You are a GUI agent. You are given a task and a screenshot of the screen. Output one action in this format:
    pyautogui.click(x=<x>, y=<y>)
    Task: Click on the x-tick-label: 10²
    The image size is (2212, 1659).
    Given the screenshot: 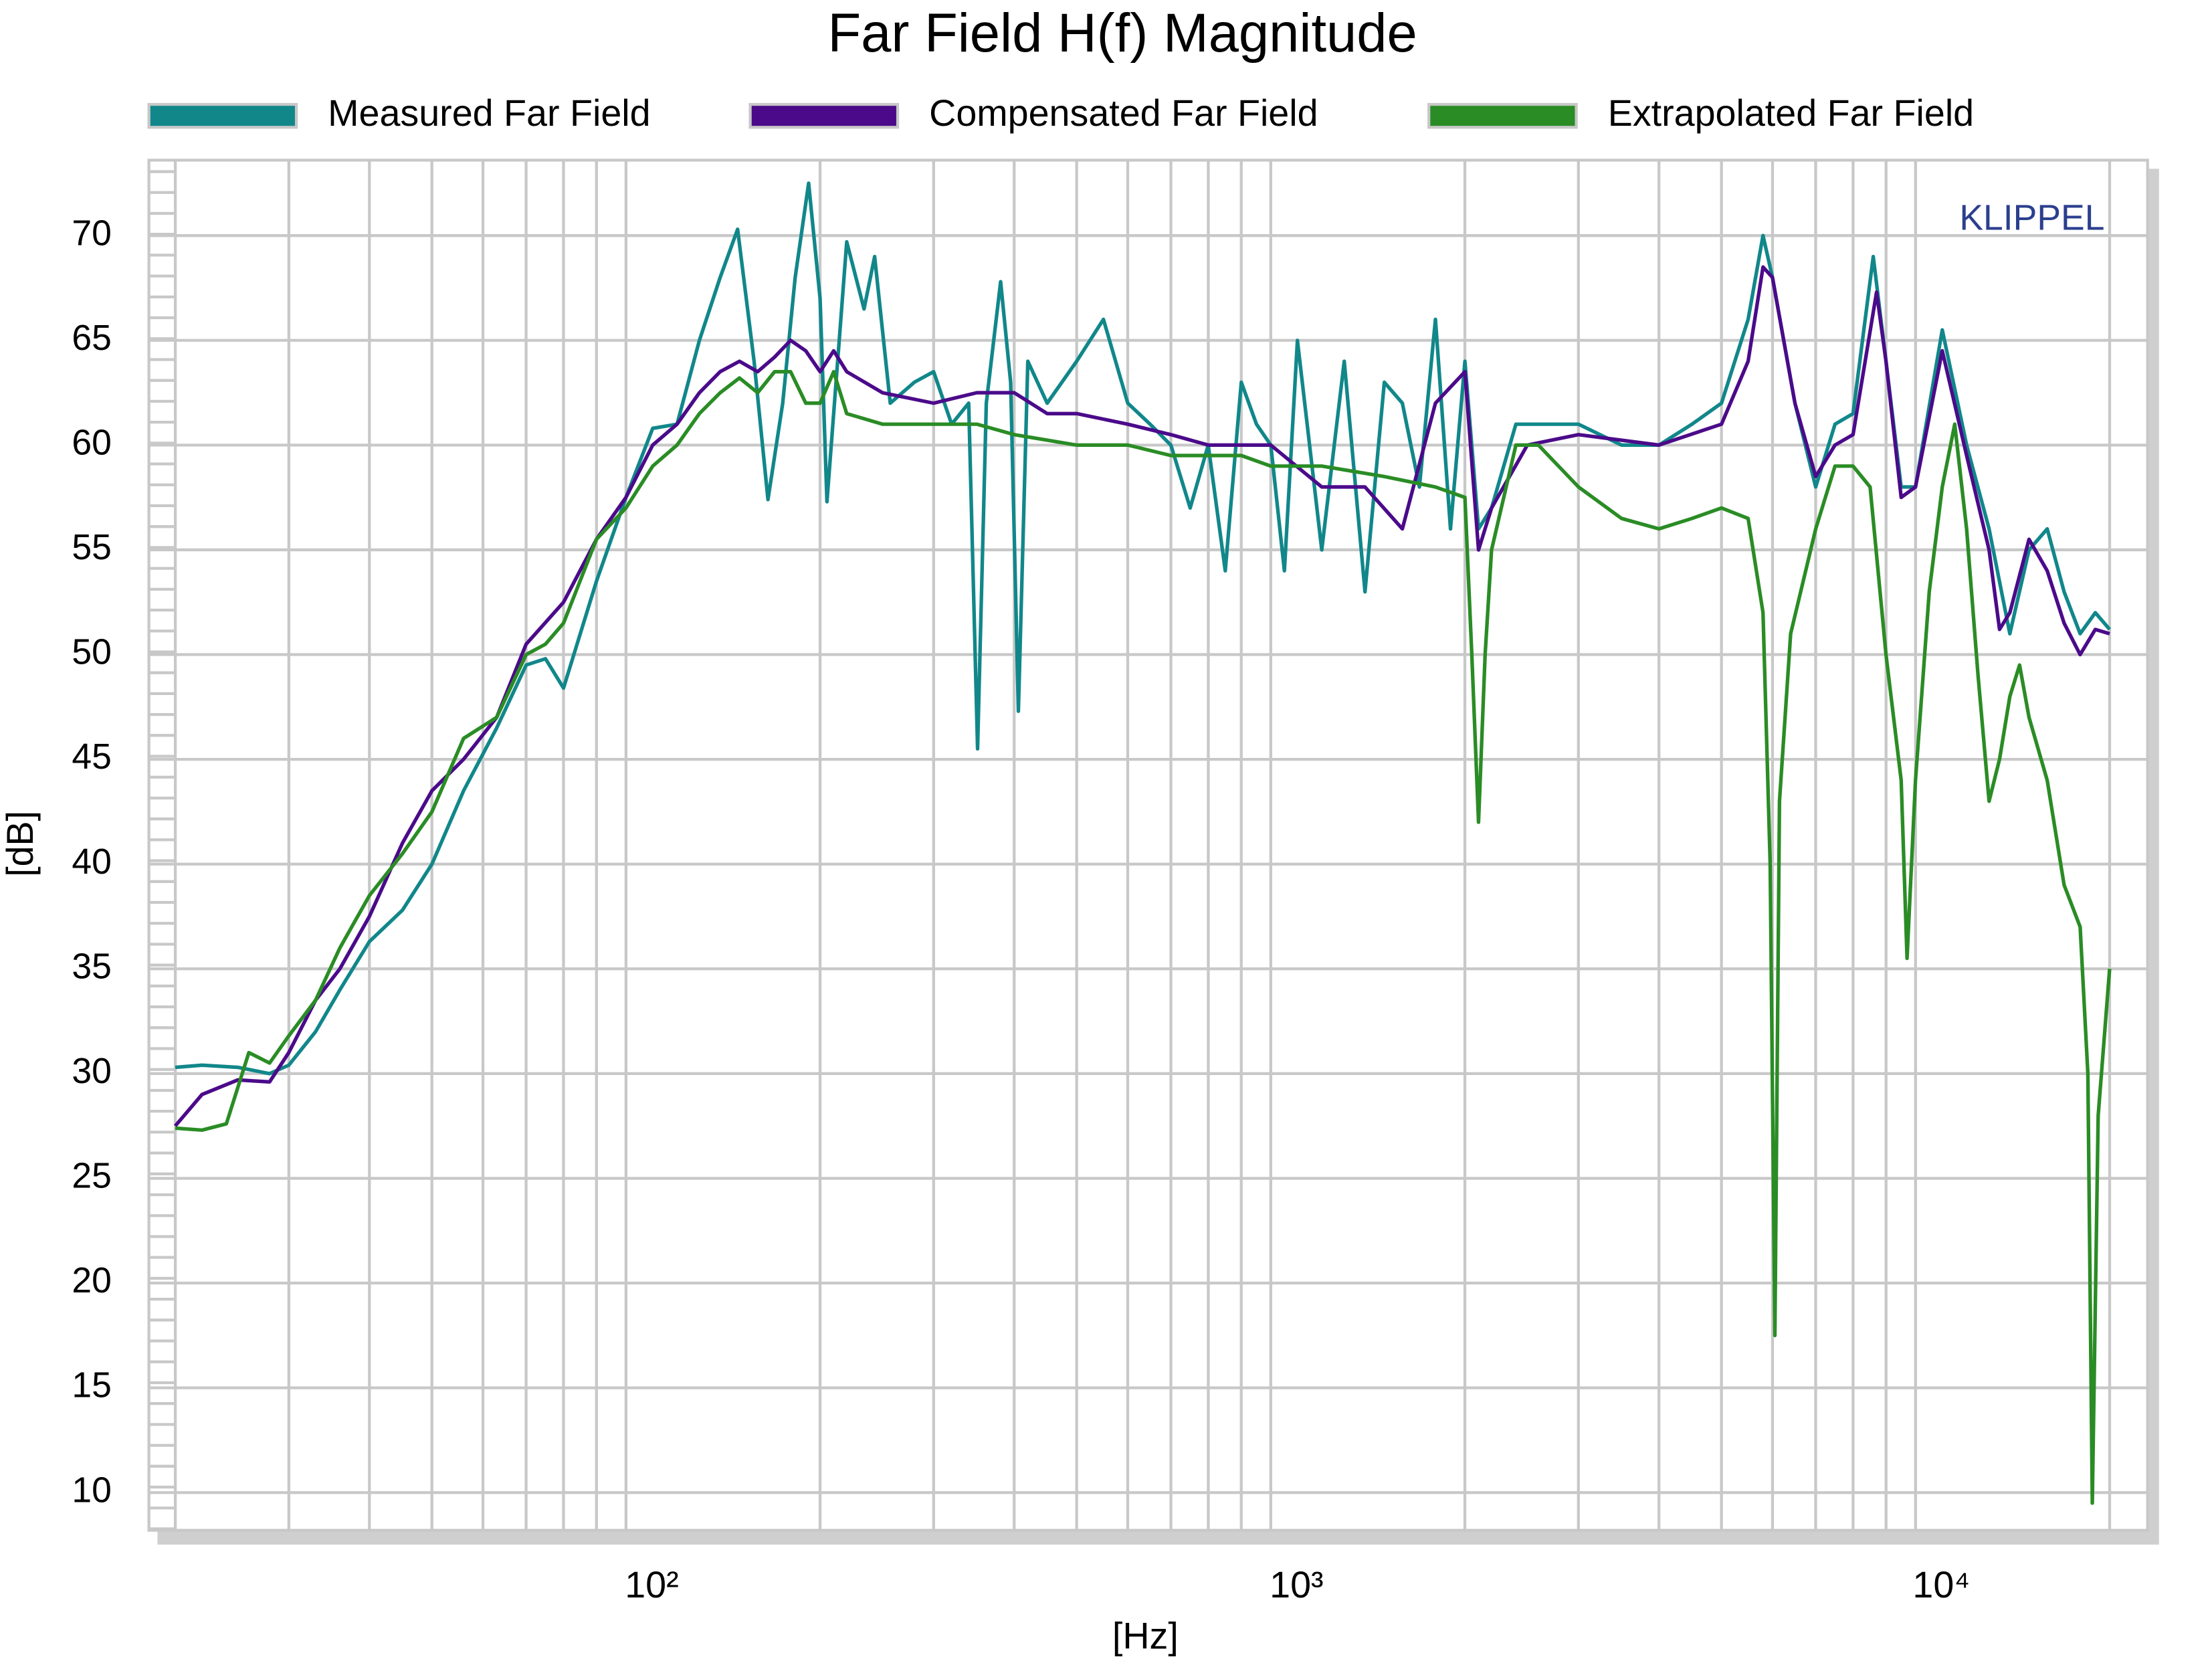 What is the action you would take?
    pyautogui.click(x=651, y=1584)
    